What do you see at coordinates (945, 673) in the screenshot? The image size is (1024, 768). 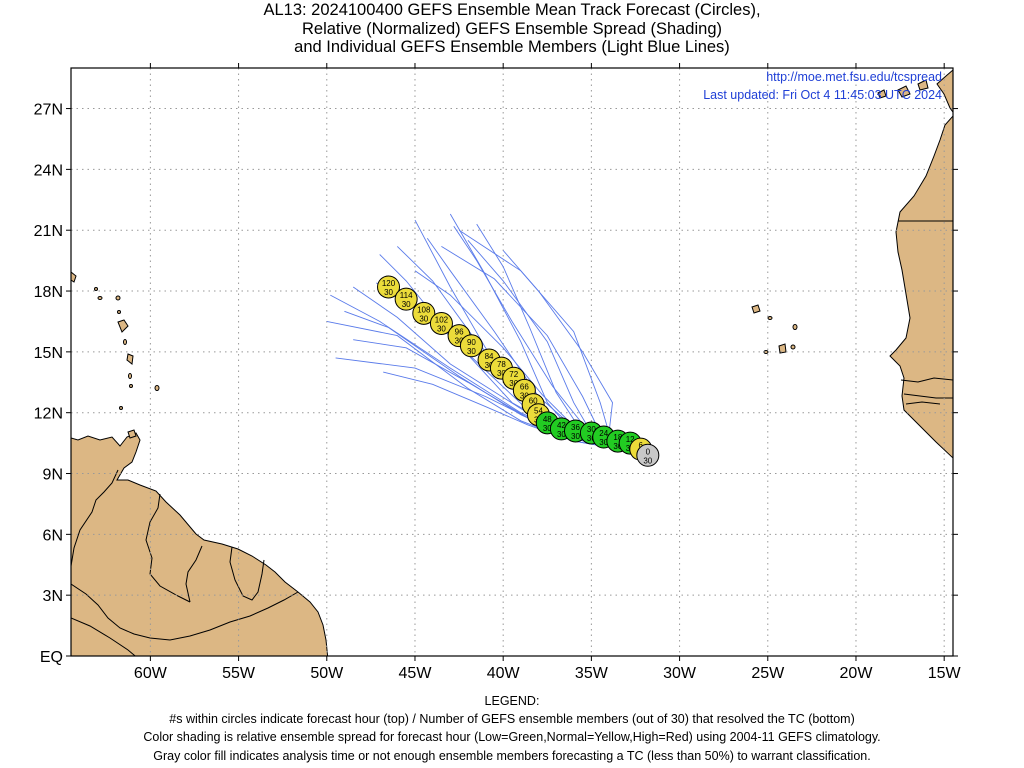 I see `lon-label: 15W` at bounding box center [945, 673].